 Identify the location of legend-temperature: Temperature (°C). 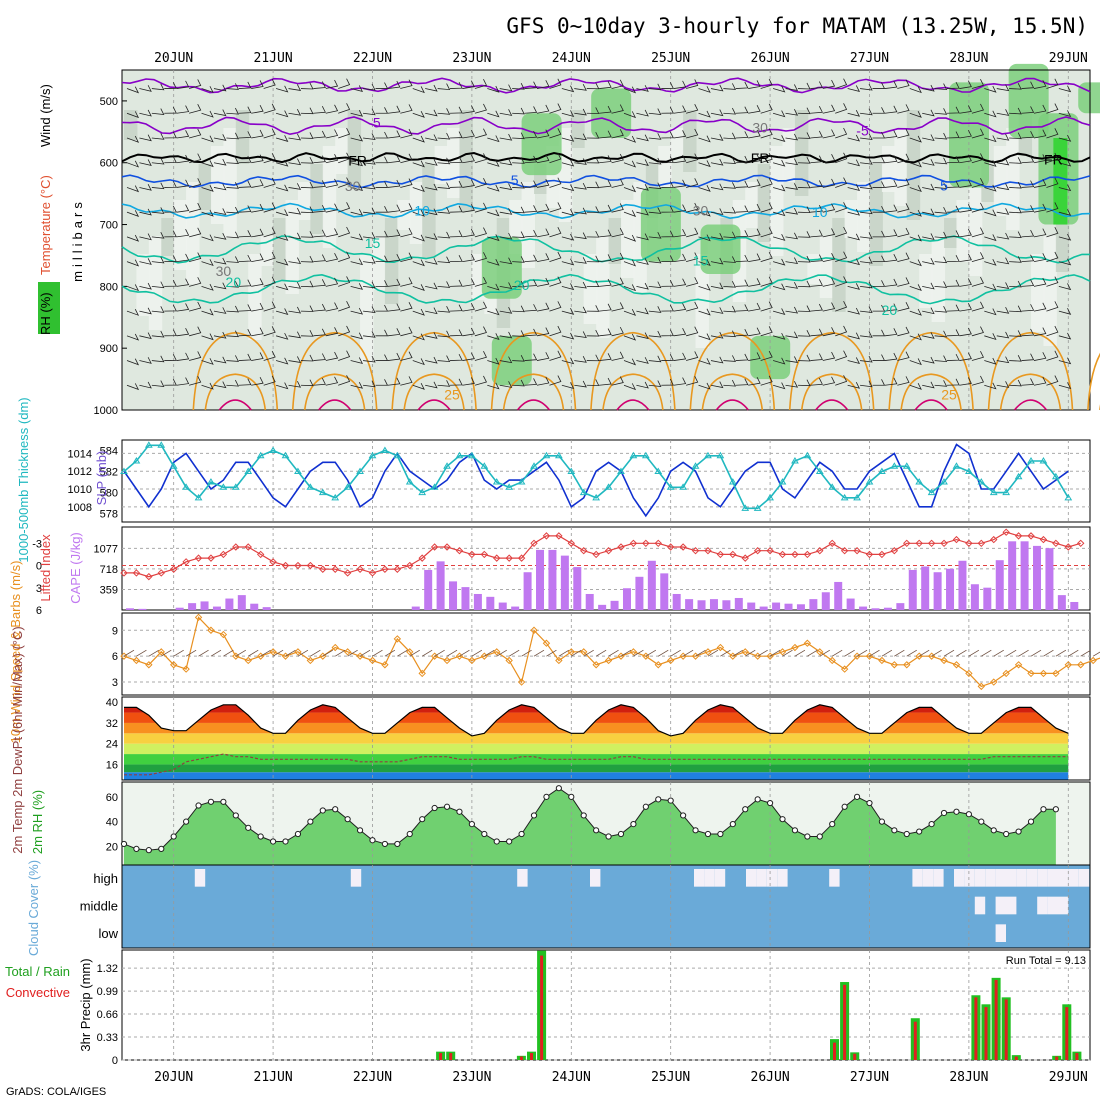
(45, 225).